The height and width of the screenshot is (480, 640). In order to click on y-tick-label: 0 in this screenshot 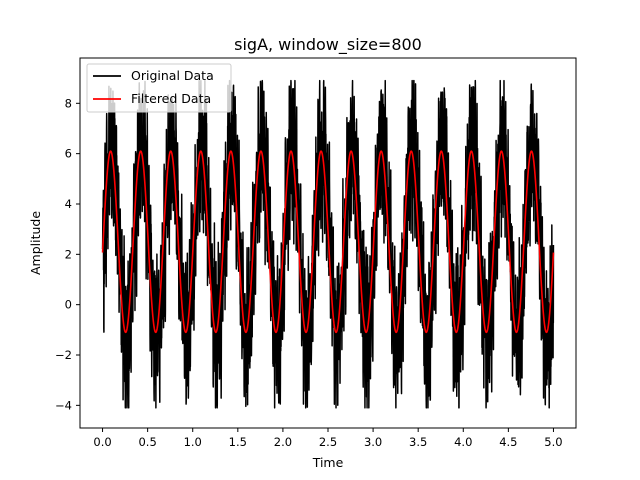, I will do `click(68, 305)`.